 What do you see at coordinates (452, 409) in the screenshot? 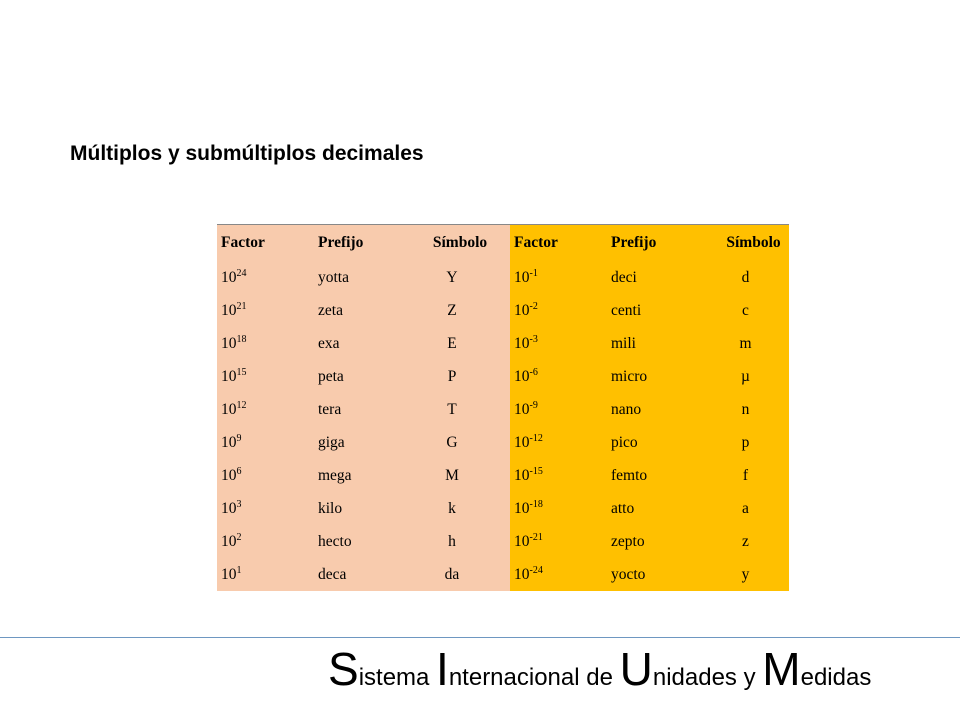
I see `multiple-symbol: T` at bounding box center [452, 409].